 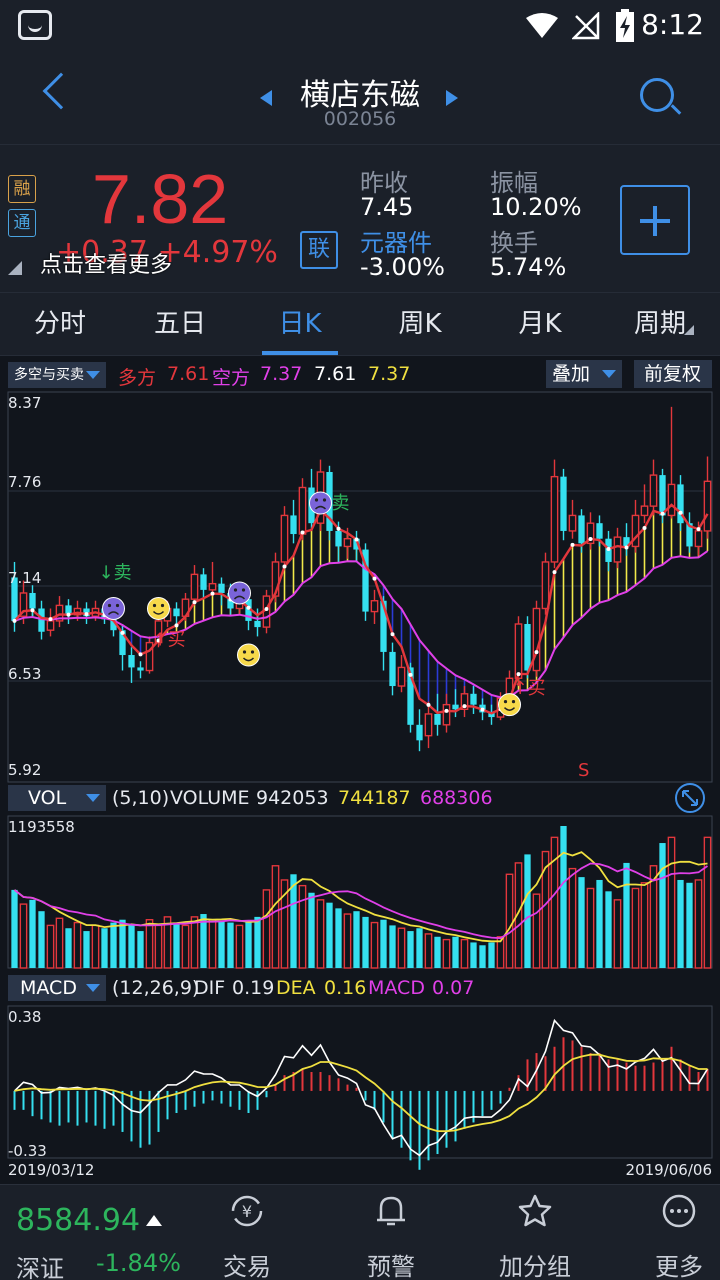 I want to click on next-stock-arrow-icon, so click(x=452, y=98).